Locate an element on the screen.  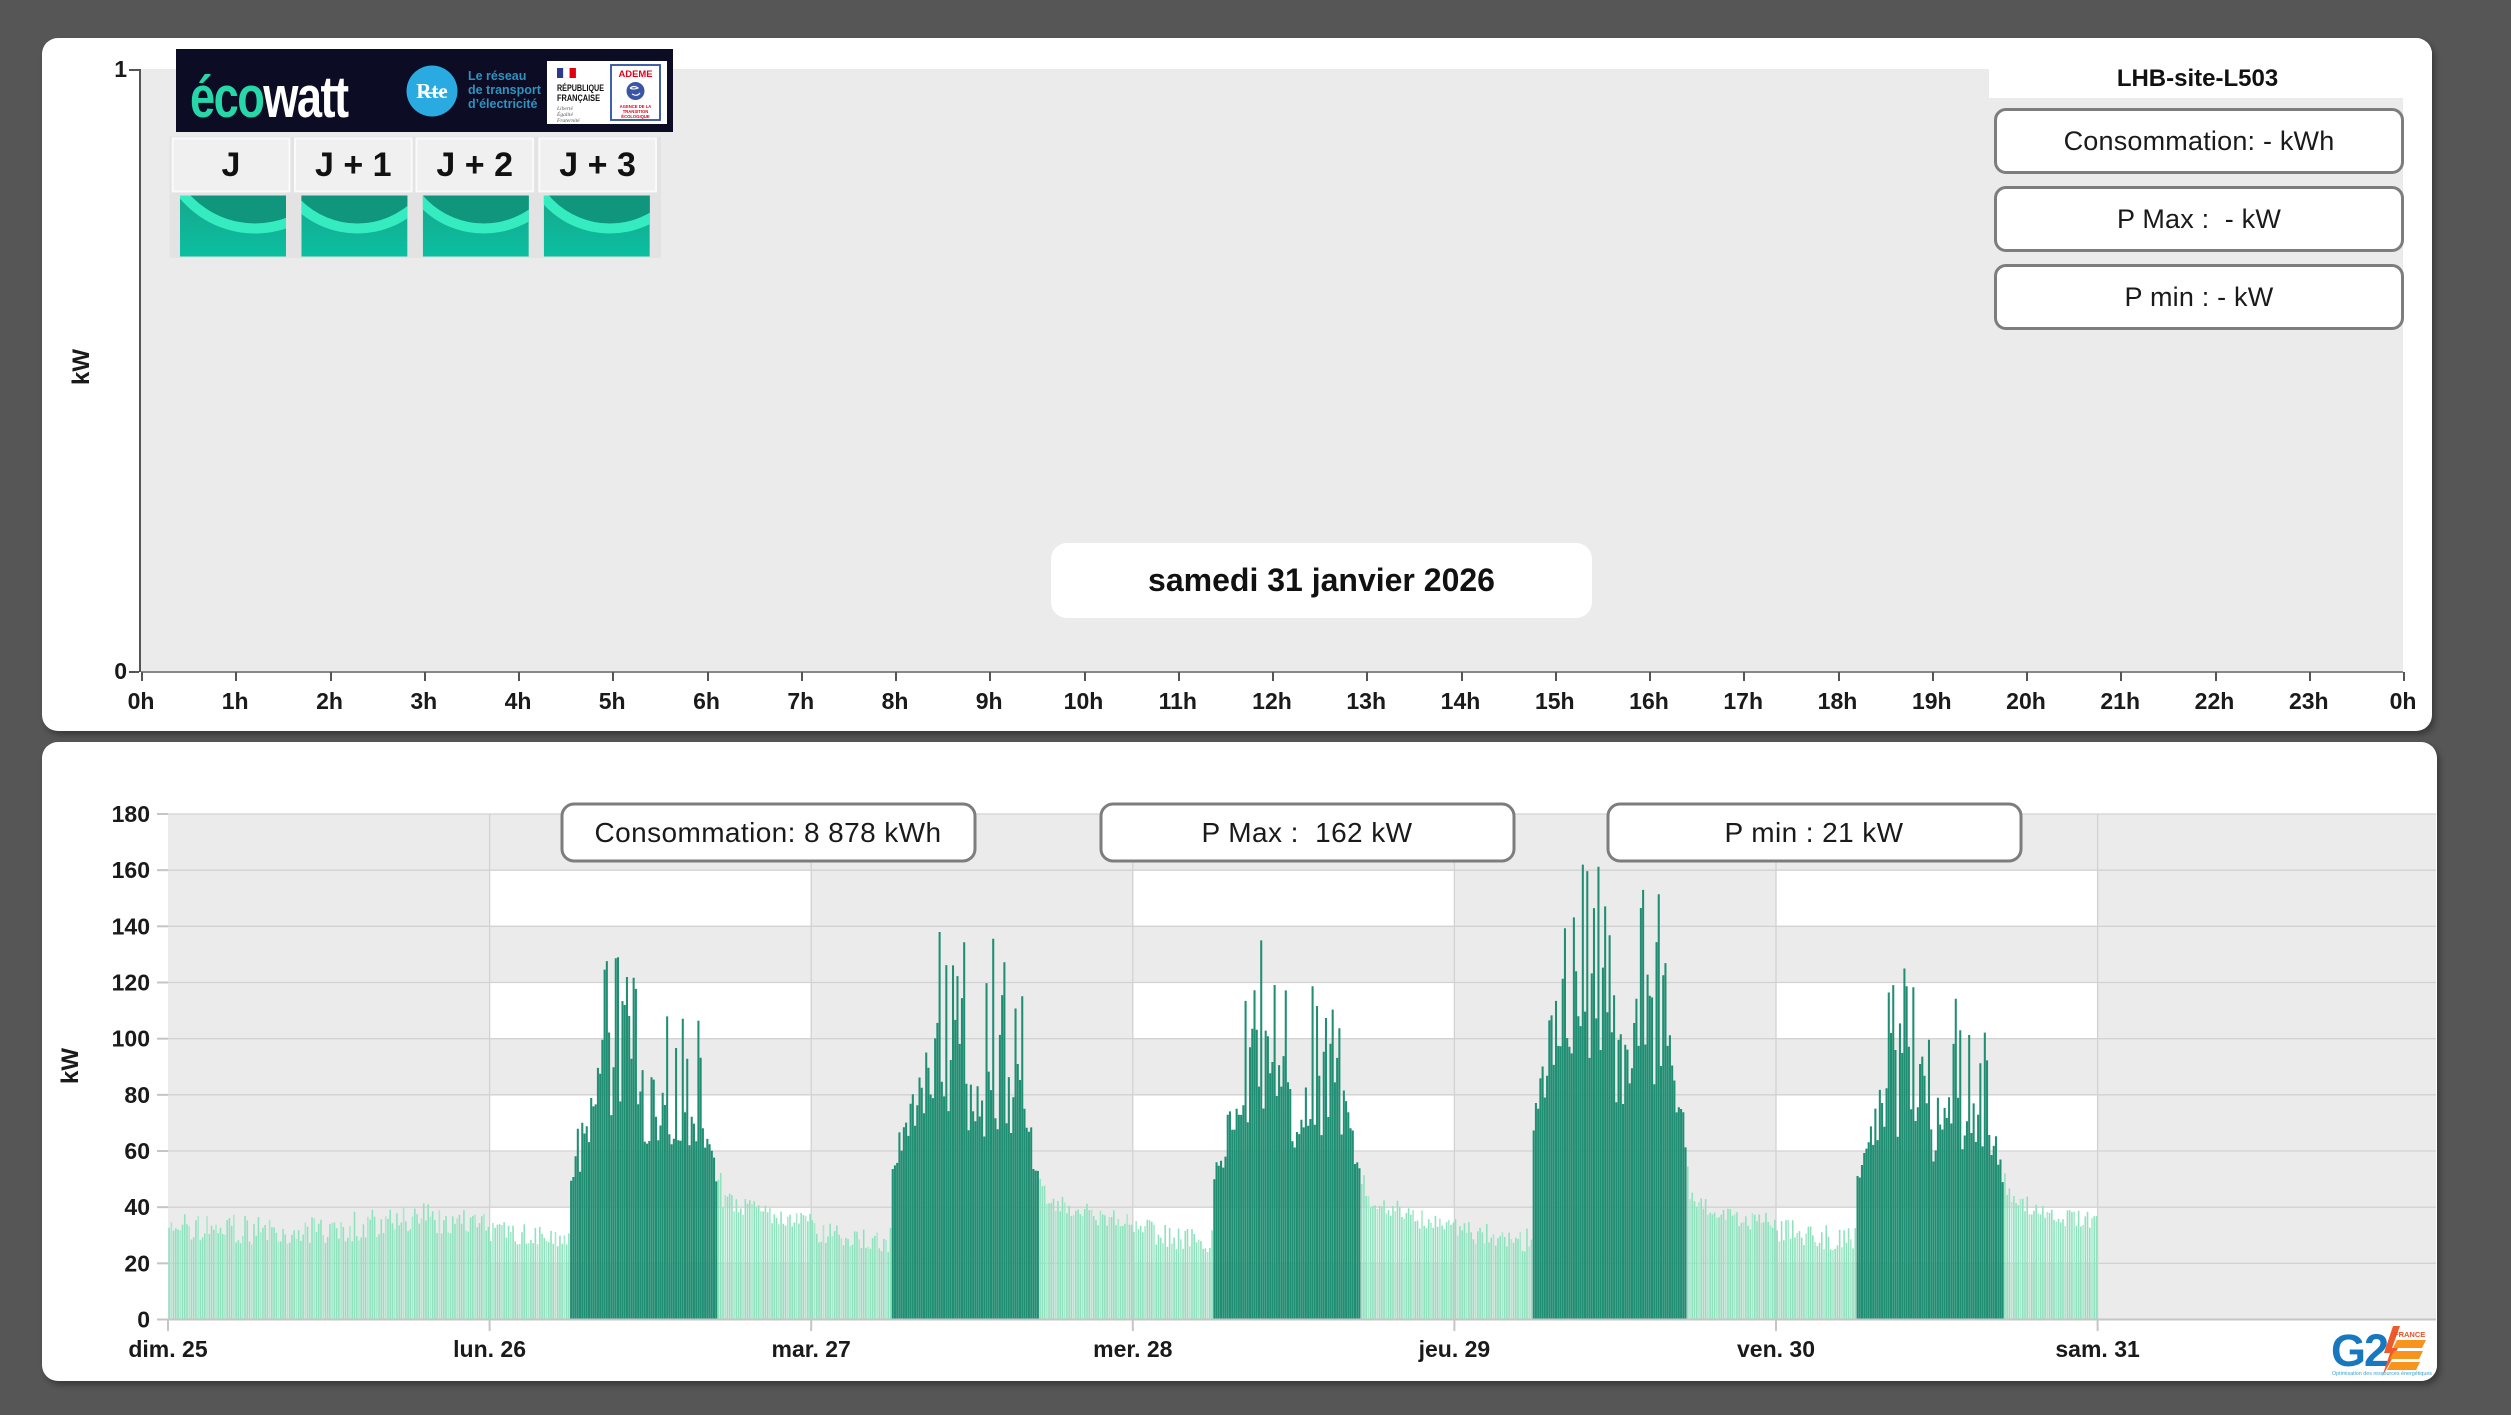
svg-text: de transport is located at coordinates (505, 90).